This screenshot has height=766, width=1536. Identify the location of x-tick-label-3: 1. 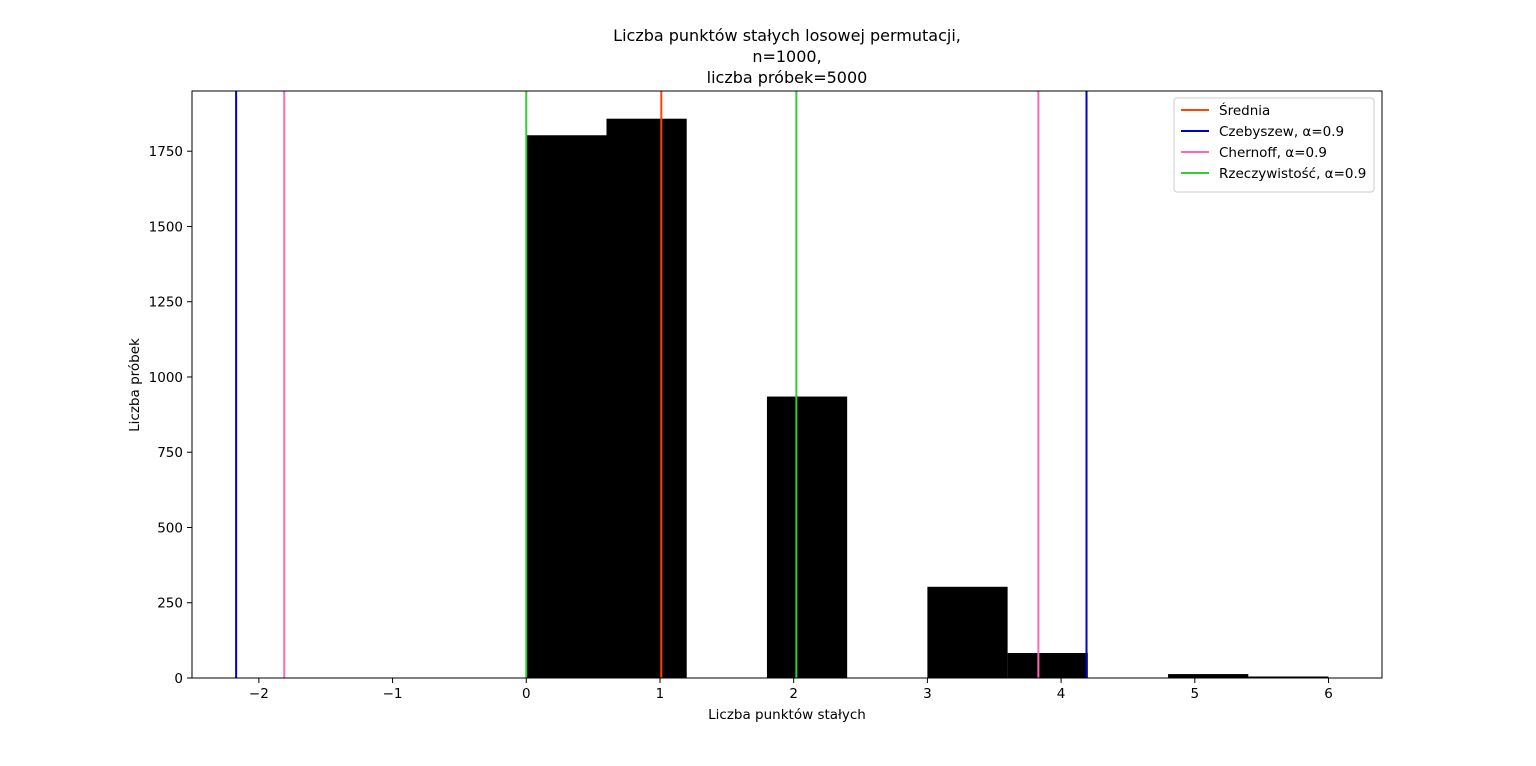
(660, 694).